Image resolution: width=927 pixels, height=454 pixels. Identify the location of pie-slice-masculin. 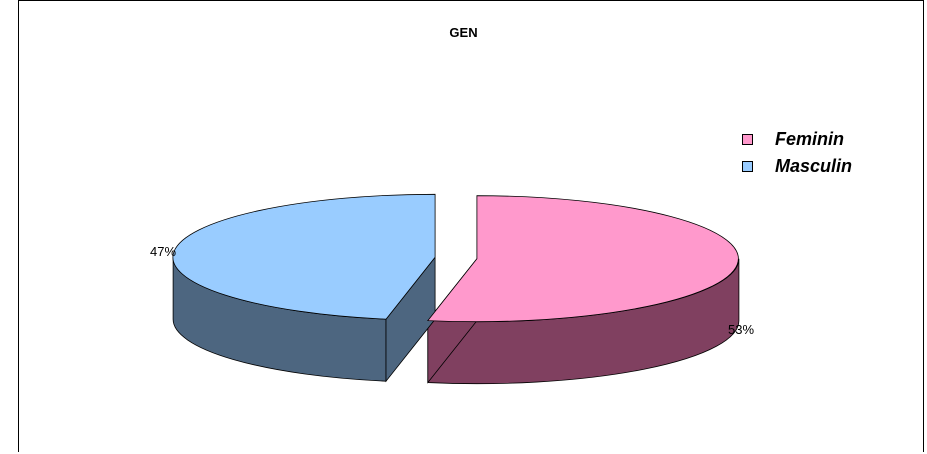
(304, 256).